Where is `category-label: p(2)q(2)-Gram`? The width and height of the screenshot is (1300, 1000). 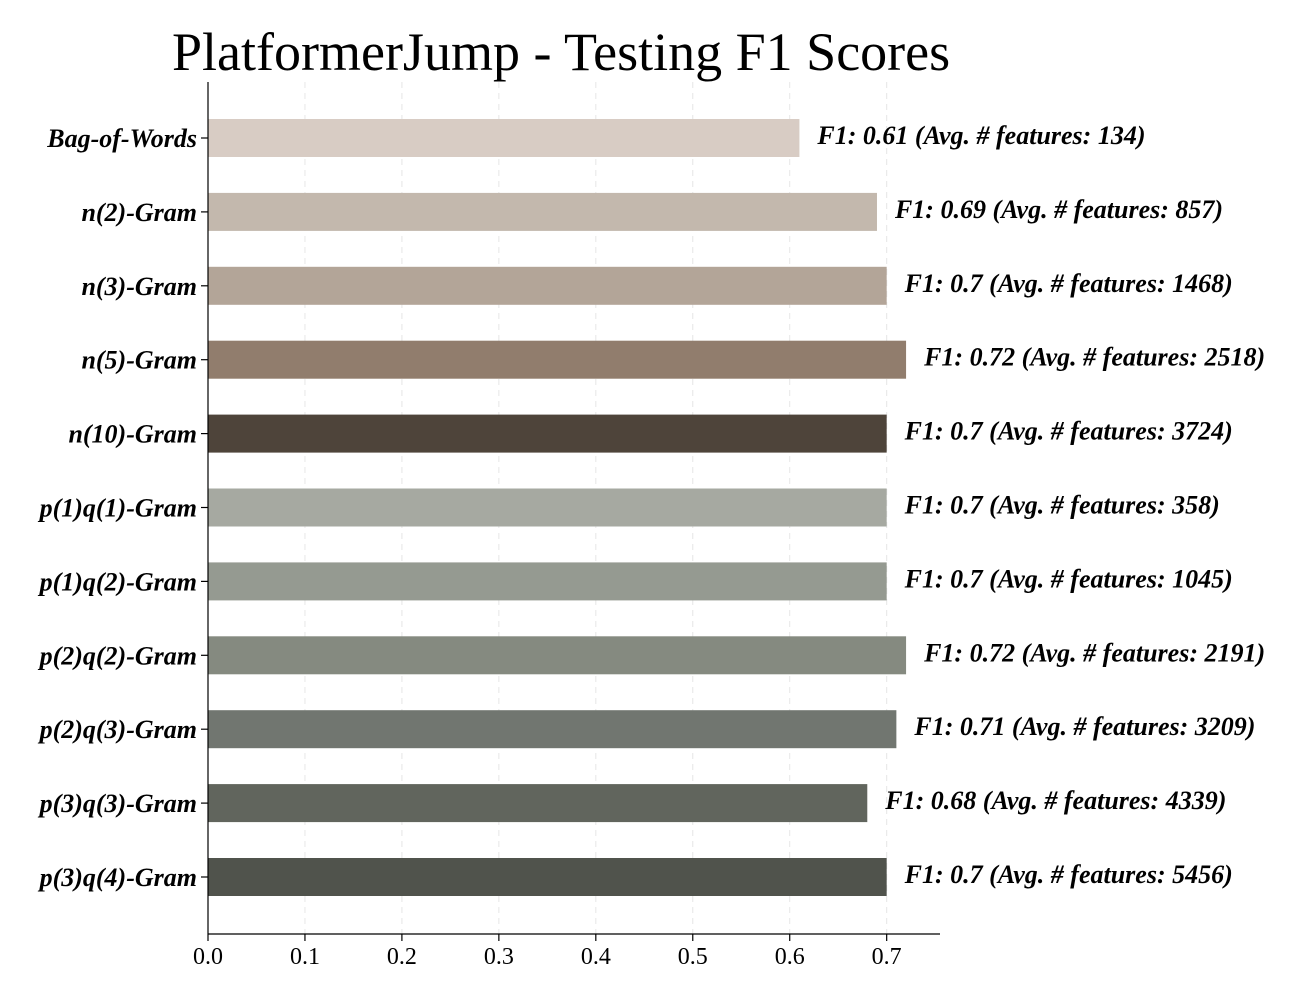
category-label: p(2)q(2)-Gram is located at coordinates (117, 655).